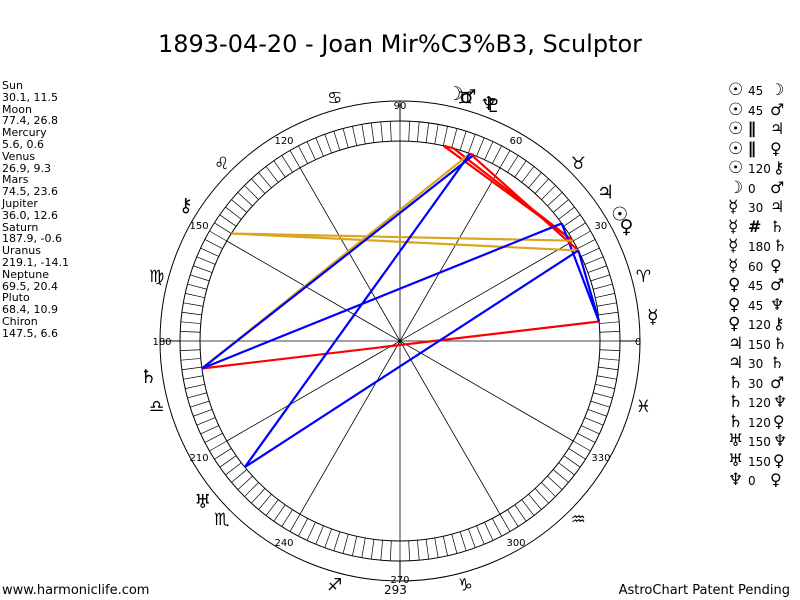 The height and width of the screenshot is (600, 800). I want to click on aspect-planet-2: ♀, so click(776, 479).